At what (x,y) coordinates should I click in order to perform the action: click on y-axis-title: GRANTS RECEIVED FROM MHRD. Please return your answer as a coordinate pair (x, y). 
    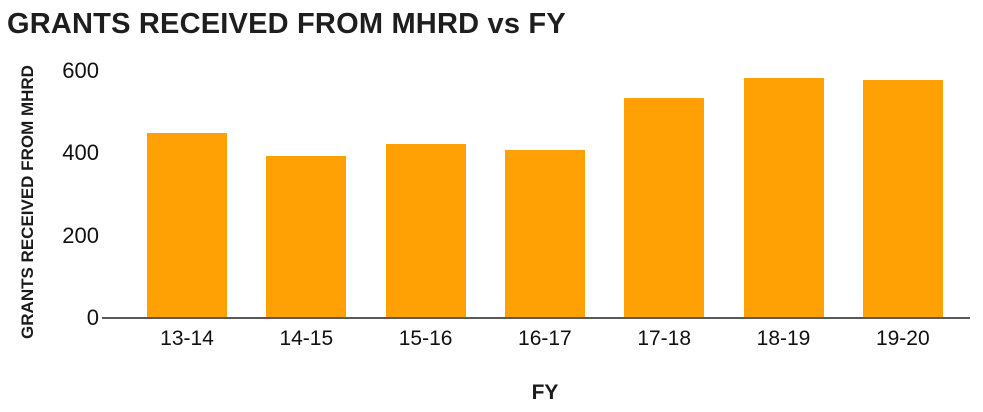
    Looking at the image, I should click on (27, 202).